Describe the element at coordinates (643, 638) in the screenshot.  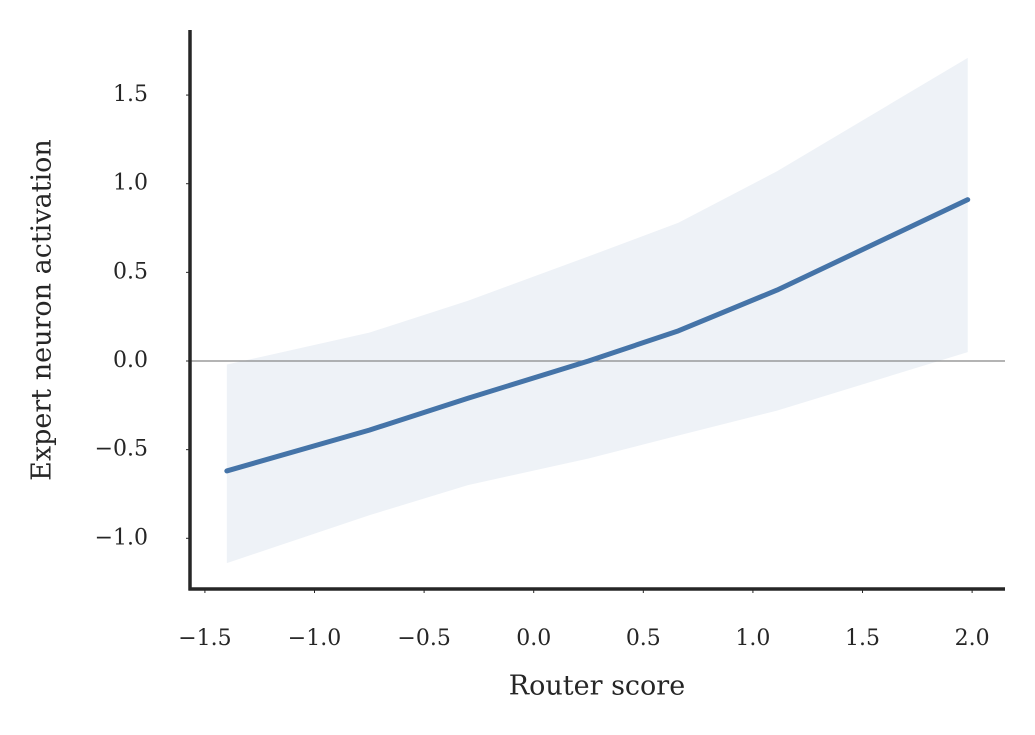
I see `x-tick-label: 0.5` at that location.